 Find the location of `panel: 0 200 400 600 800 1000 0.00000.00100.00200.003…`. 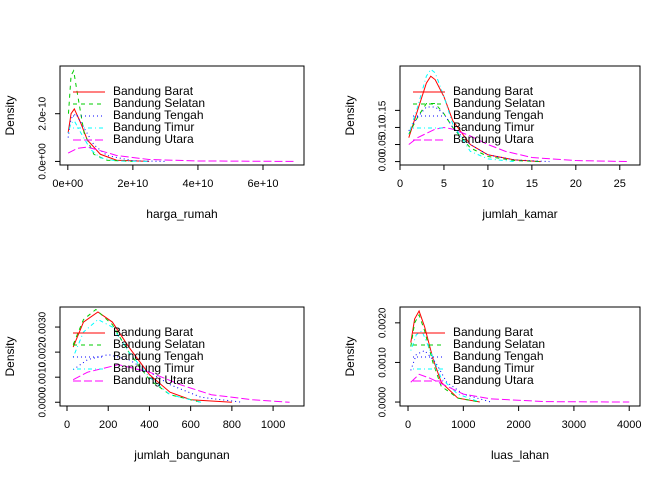

panel: 0 200 400 600 800 1000 0.00000.00100.00200.003… is located at coordinates (154, 384).